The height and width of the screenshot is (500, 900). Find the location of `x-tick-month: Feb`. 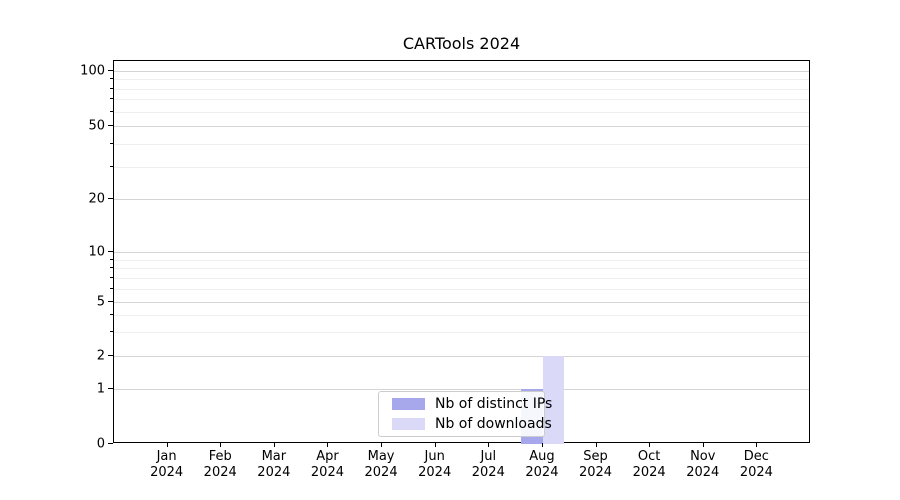

x-tick-month: Feb is located at coordinates (220, 456).